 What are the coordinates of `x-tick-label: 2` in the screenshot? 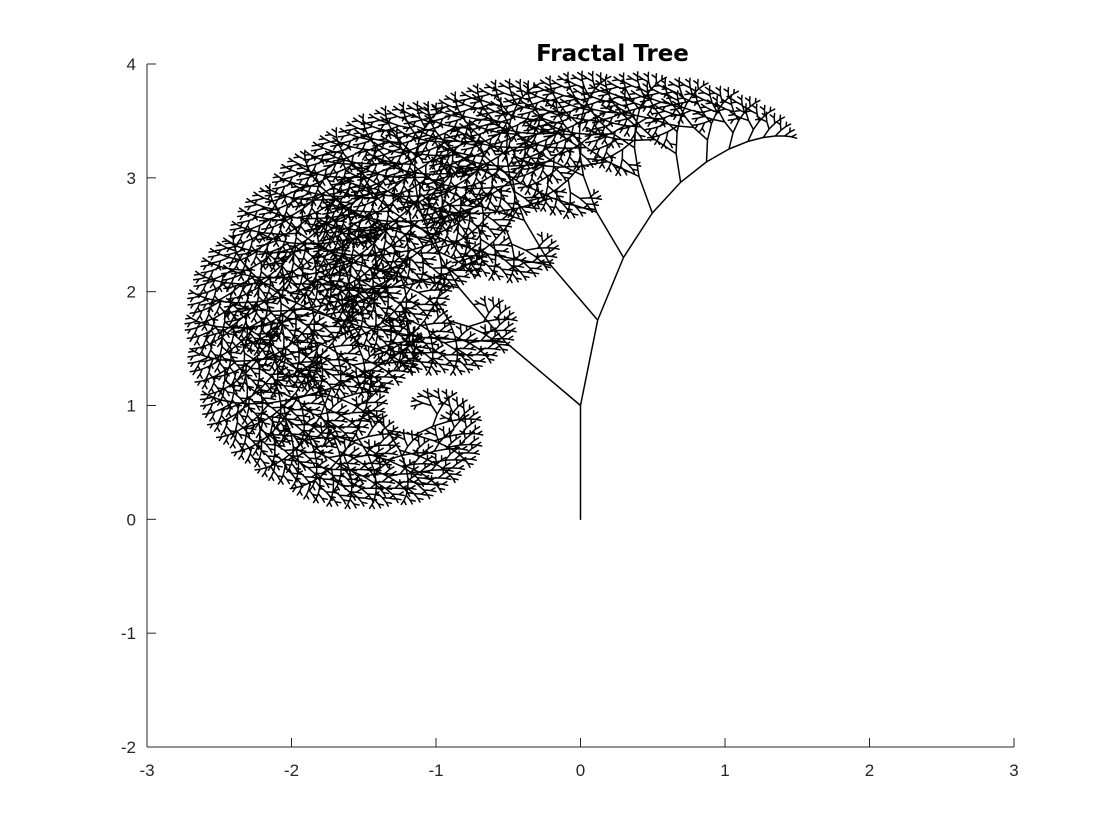 It's located at (869, 770).